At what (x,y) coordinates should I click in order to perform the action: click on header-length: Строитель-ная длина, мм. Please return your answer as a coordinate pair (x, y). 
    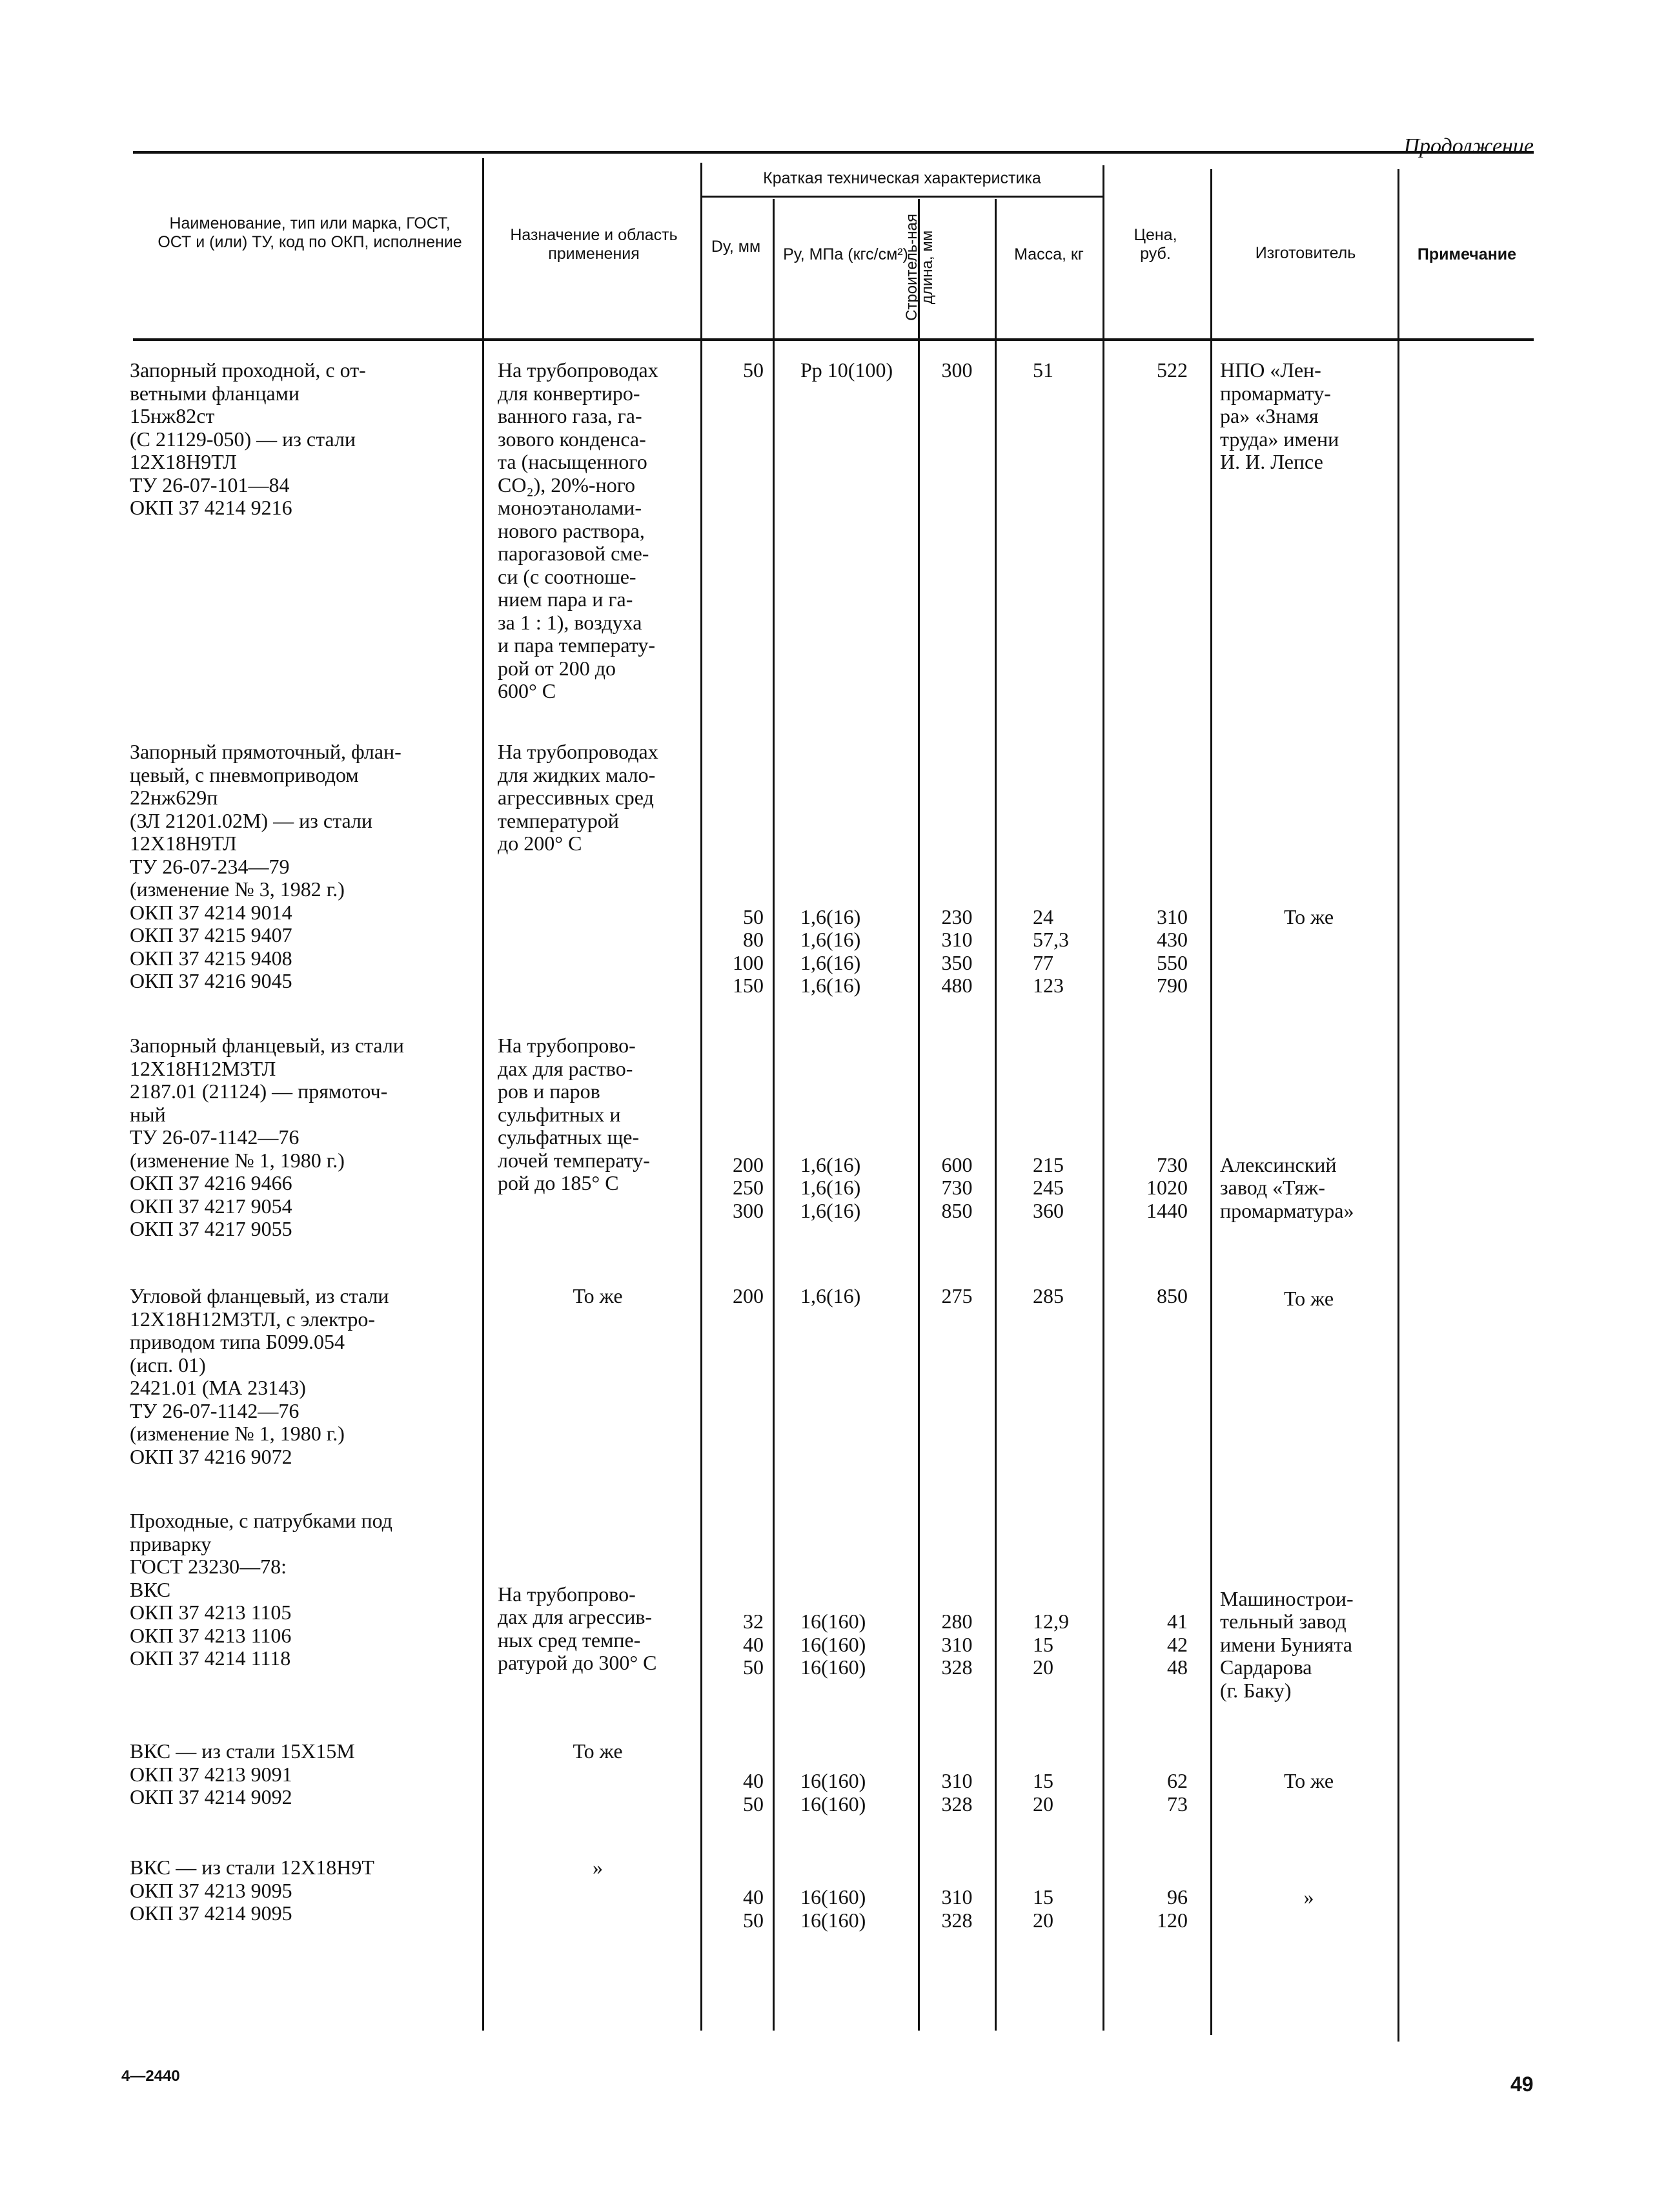
    Looking at the image, I should click on (919, 267).